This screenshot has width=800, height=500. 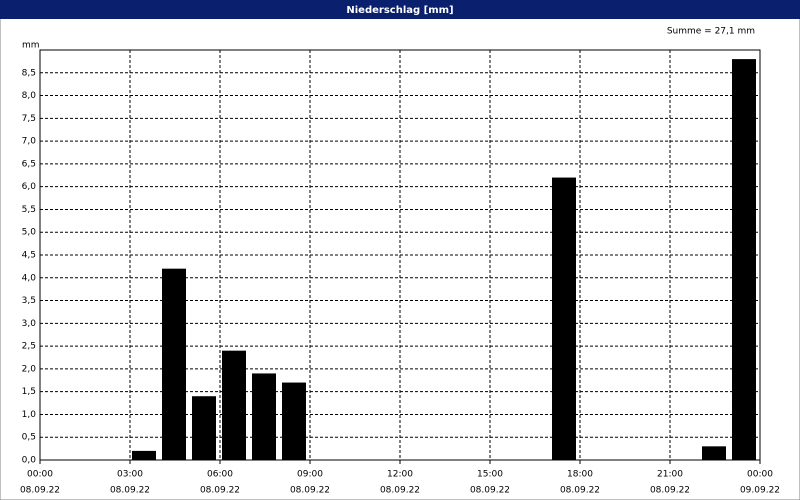 I want to click on y-tick-label: 6,0, so click(x=29, y=187).